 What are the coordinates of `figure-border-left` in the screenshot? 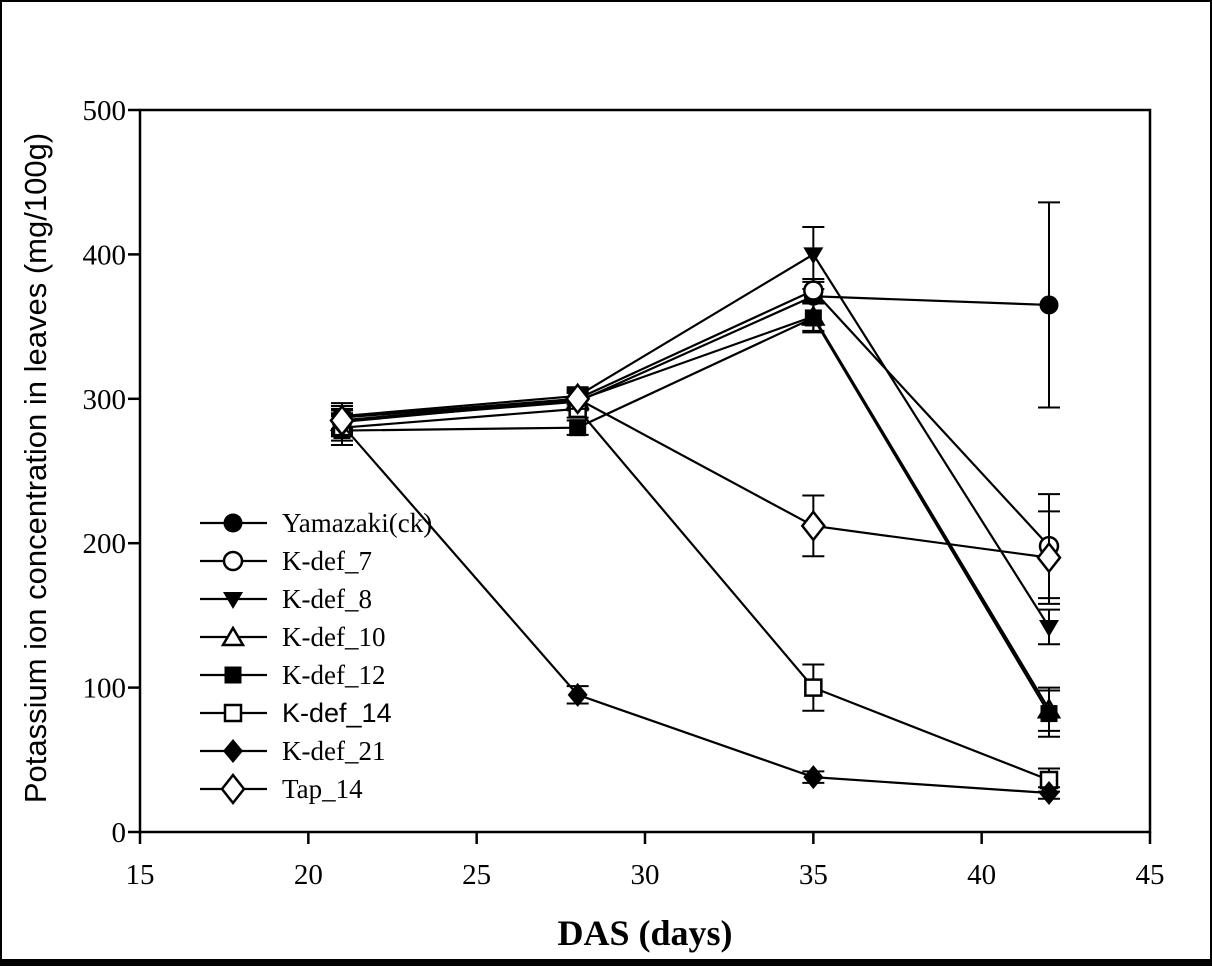 It's located at (1, 483).